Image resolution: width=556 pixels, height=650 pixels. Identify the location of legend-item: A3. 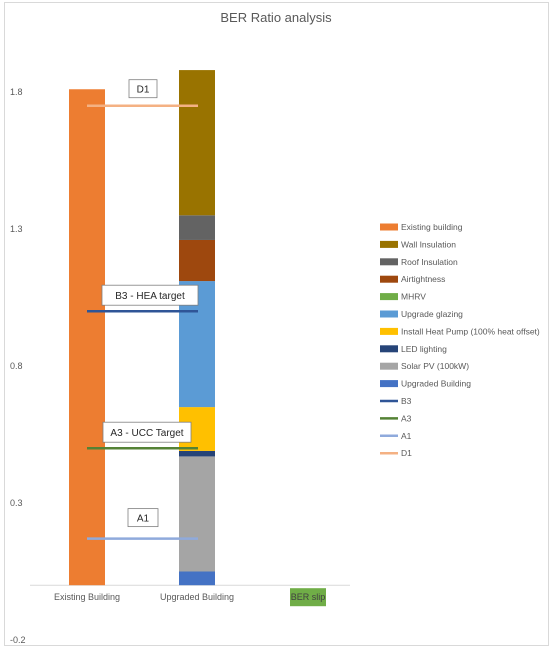
(396, 418).